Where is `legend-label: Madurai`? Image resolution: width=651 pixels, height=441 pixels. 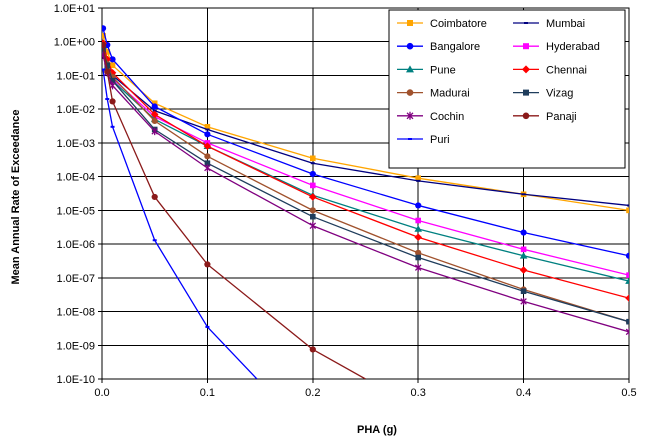
legend-label: Madurai is located at coordinates (450, 94).